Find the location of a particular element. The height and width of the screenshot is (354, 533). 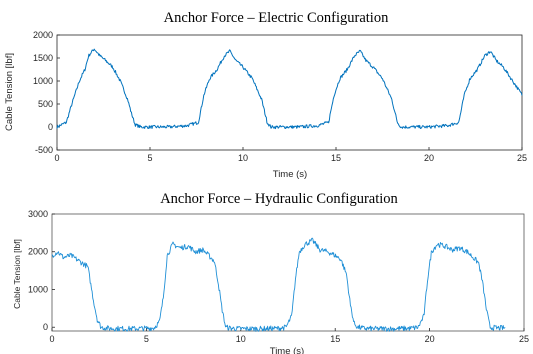

electric-x-tick-label: 0 is located at coordinates (56, 158).